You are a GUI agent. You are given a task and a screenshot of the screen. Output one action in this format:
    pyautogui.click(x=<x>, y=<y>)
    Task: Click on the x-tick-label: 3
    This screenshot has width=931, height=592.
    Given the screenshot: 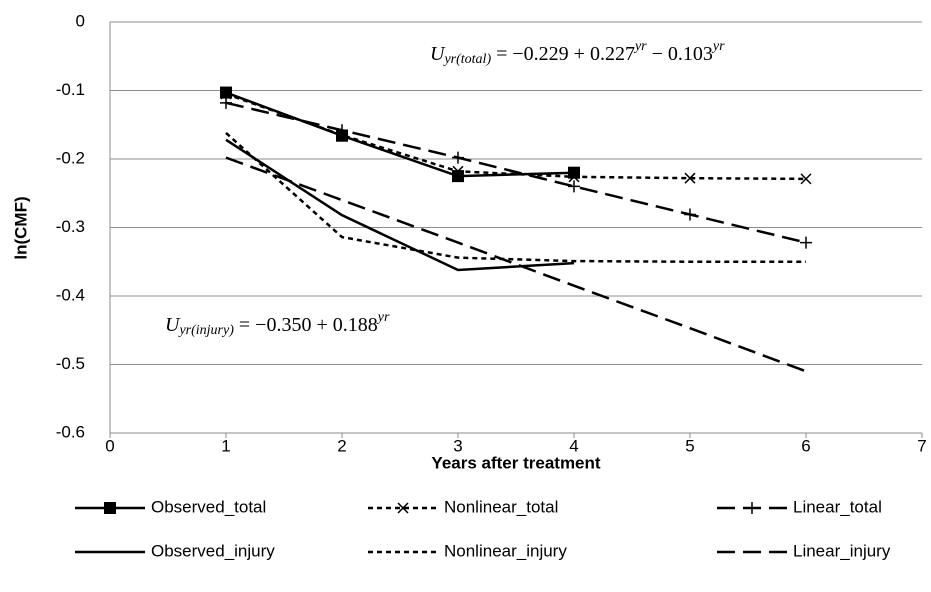 What is the action you would take?
    pyautogui.click(x=457, y=445)
    